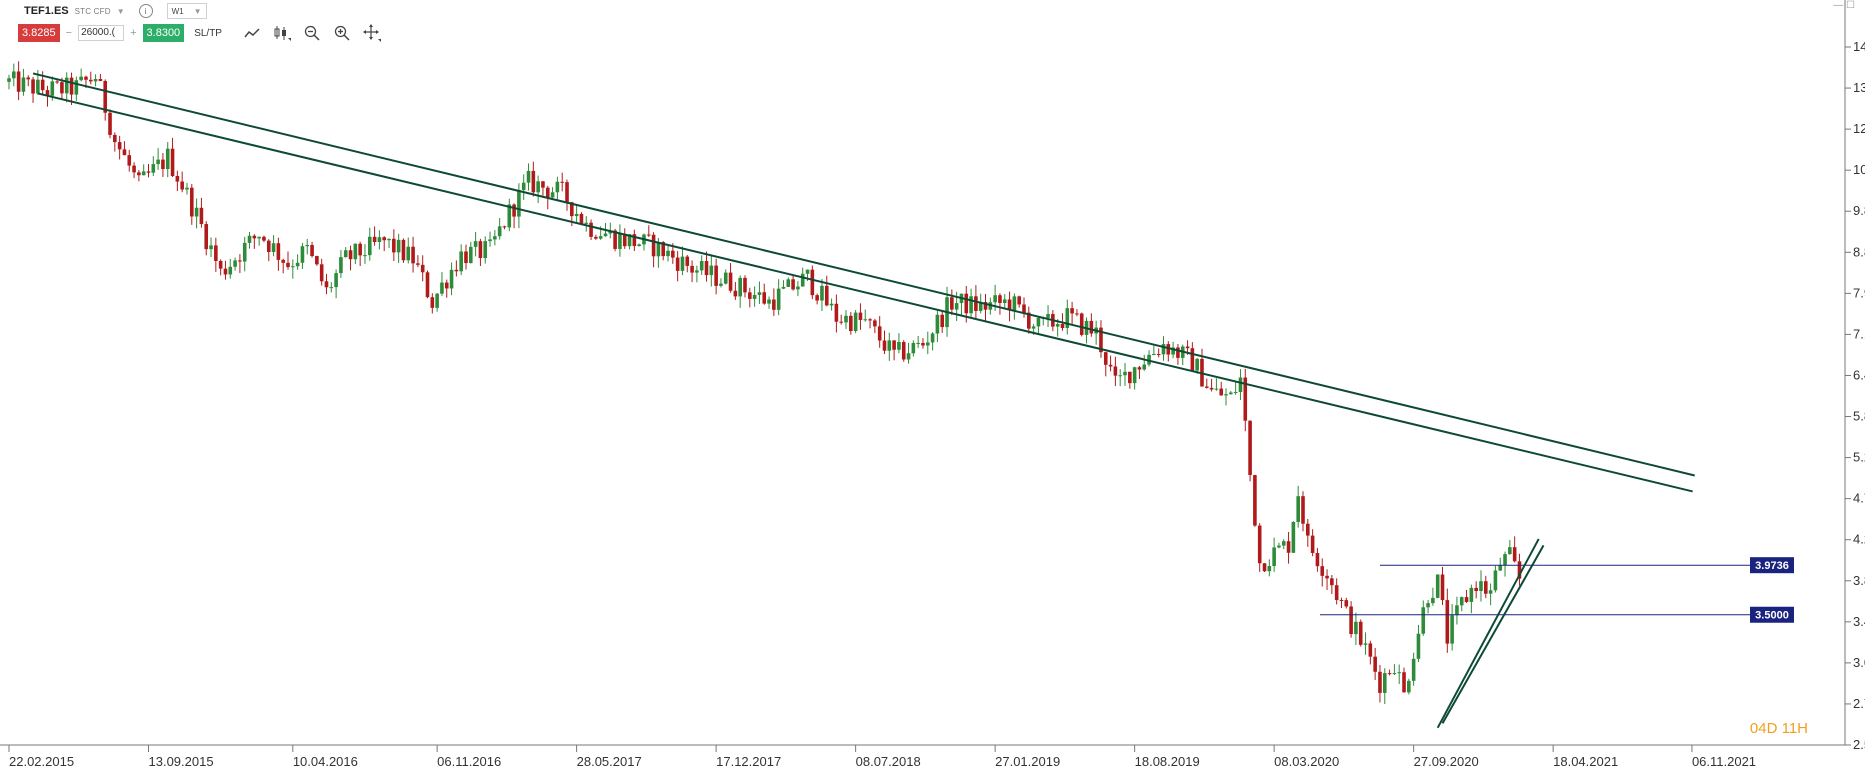 Image resolution: width=1865 pixels, height=778 pixels. Describe the element at coordinates (69, 33) in the screenshot. I see `quantity-decrement-button: −` at that location.